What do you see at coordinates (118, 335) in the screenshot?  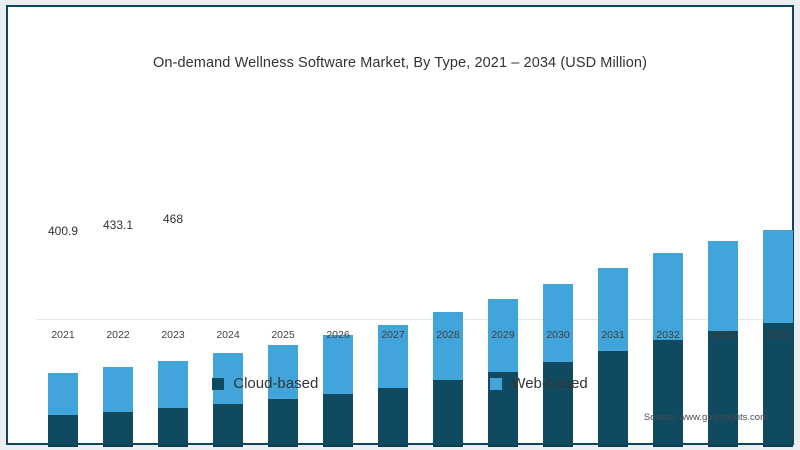 I see `x-axis-tick-label: 2022` at bounding box center [118, 335].